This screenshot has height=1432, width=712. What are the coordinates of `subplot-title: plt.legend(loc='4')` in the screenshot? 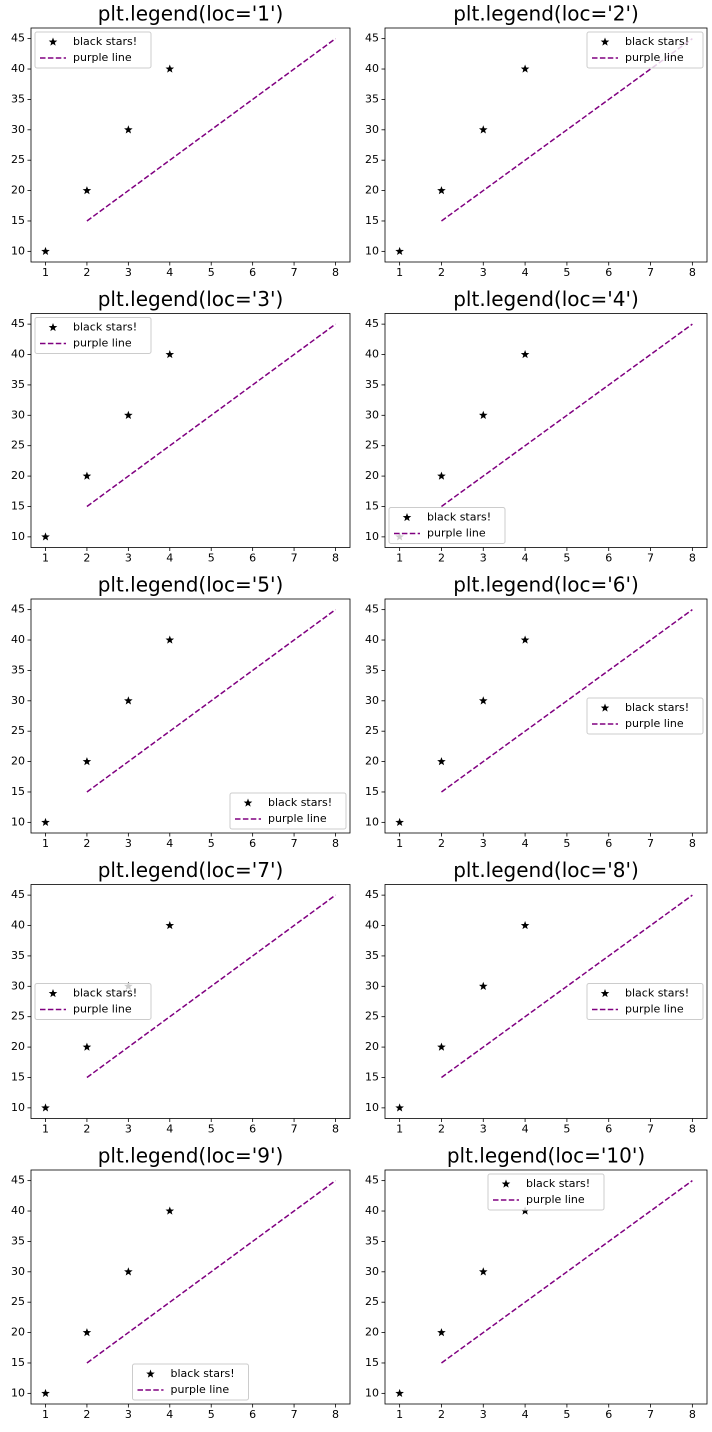 It's located at (546, 299).